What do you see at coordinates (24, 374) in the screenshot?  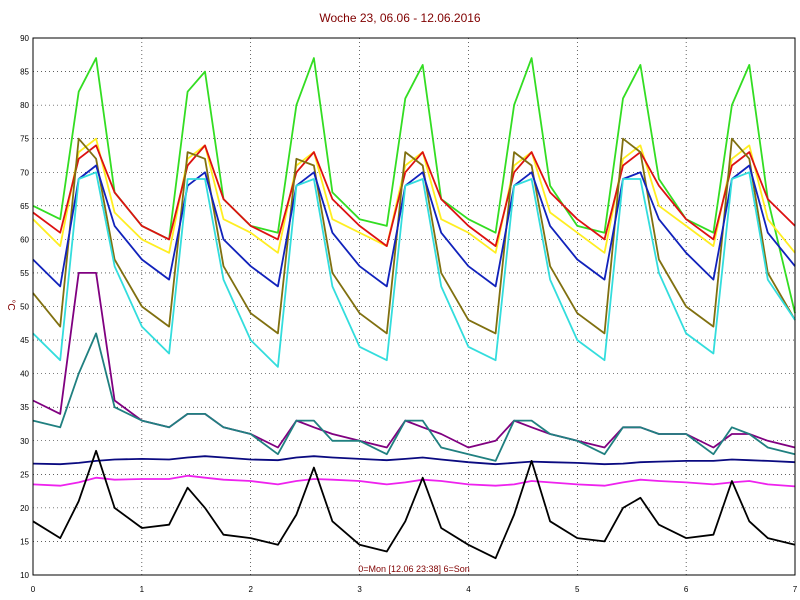 I see `y-tick-label: 40` at bounding box center [24, 374].